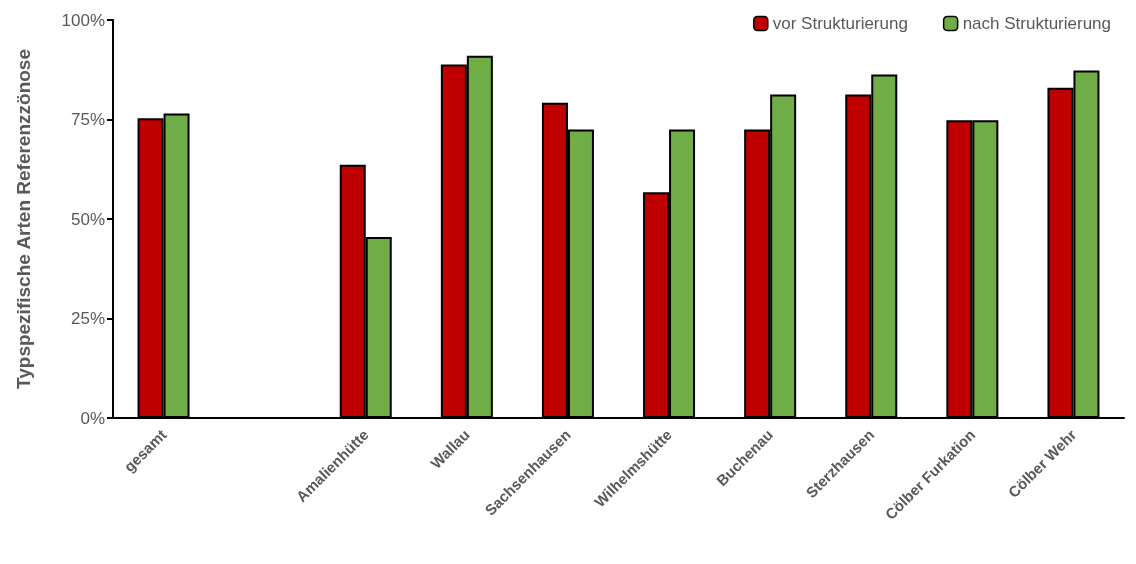  I want to click on y-tick-label: 75%, so click(87, 119).